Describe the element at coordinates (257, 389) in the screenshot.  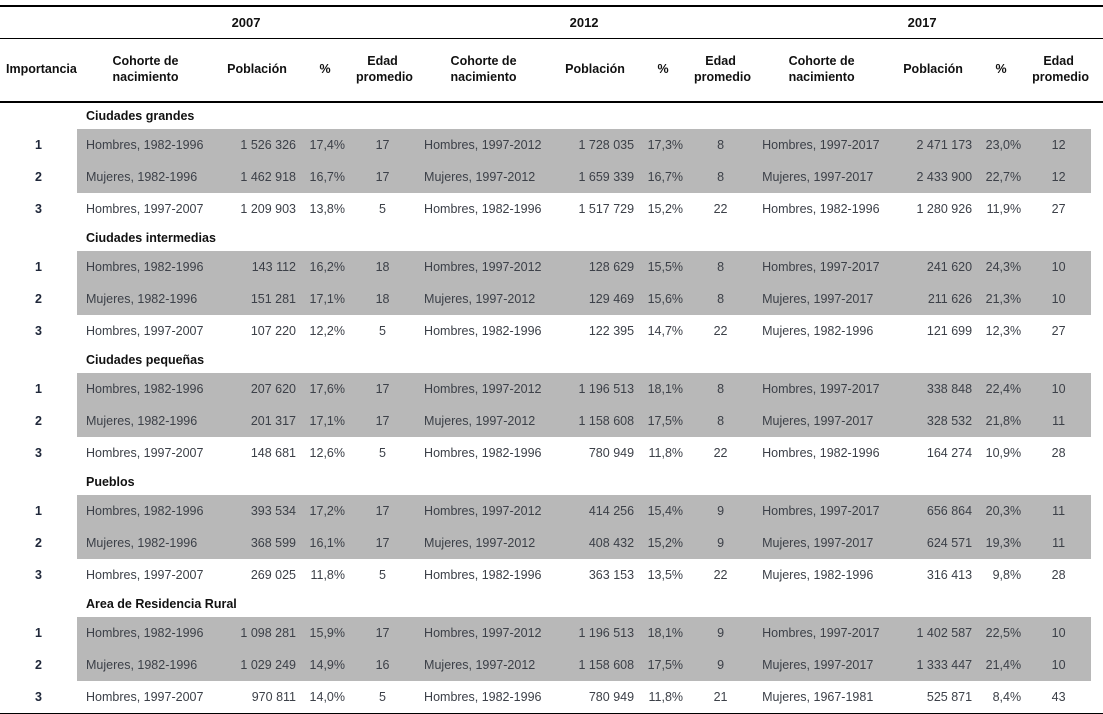
I see `poblacion-value-2007: 207 620` at that location.